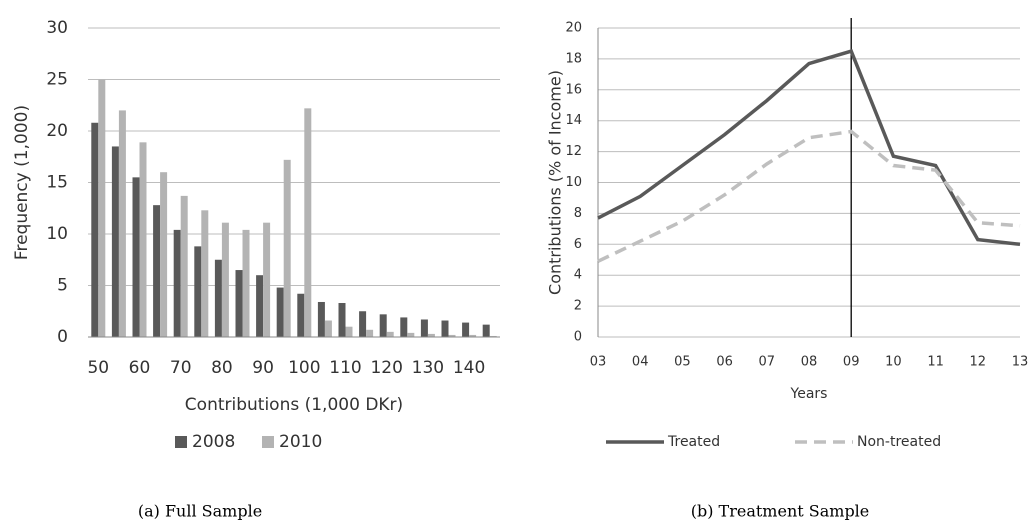 This screenshot has height=529, width=1032. I want to click on x-tick-label: 04, so click(640, 362).